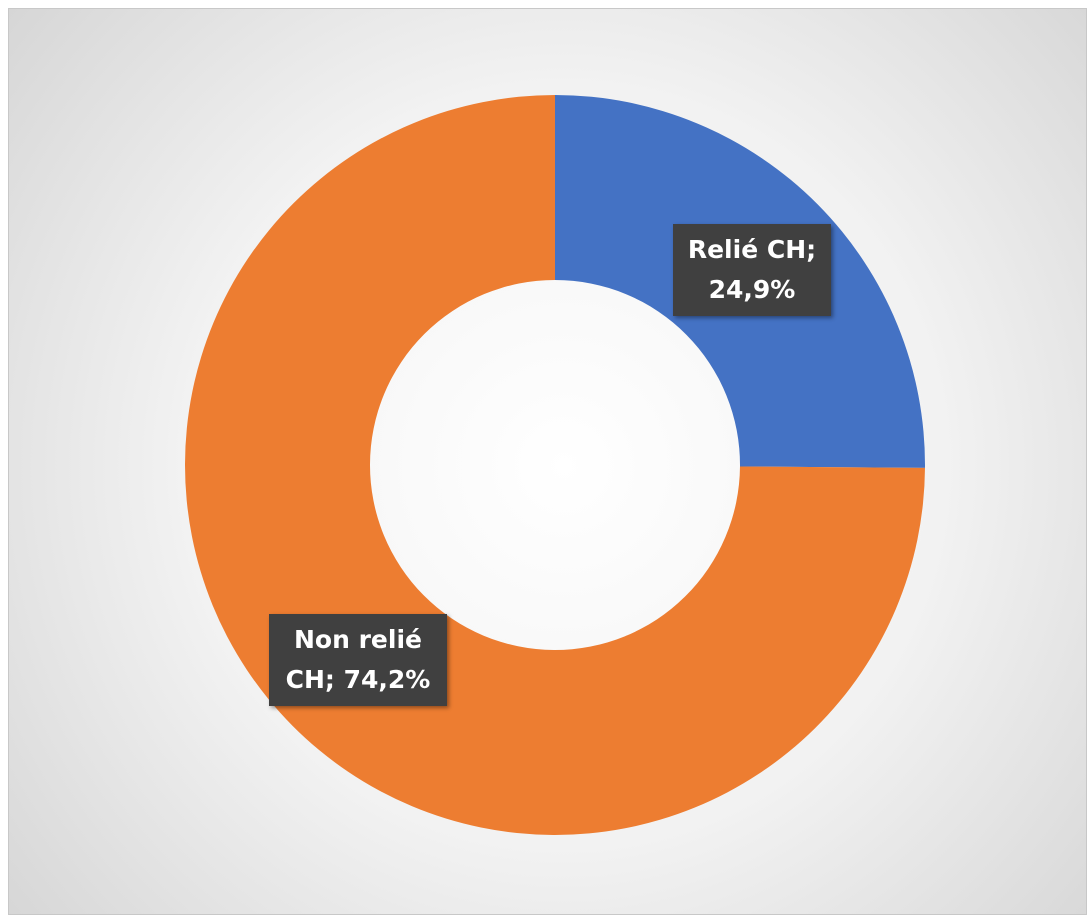 Image resolution: width=1089 pixels, height=917 pixels. What do you see at coordinates (751, 269) in the screenshot?
I see `data-label: Relié CH; 24,9%` at bounding box center [751, 269].